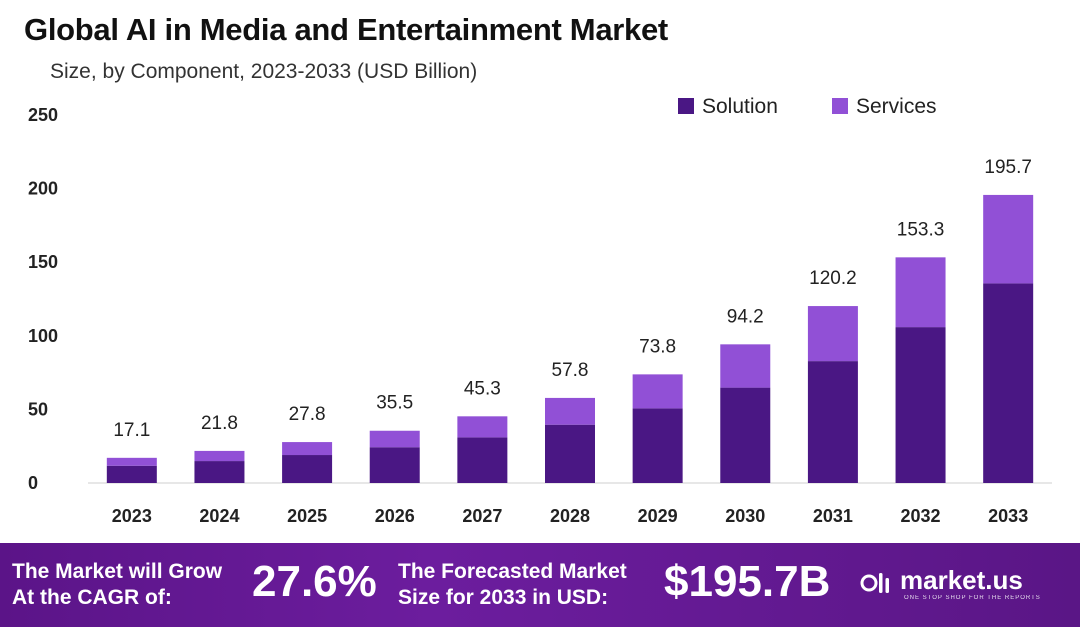 The height and width of the screenshot is (627, 1080). I want to click on bar-total-label: 21.8, so click(219, 423).